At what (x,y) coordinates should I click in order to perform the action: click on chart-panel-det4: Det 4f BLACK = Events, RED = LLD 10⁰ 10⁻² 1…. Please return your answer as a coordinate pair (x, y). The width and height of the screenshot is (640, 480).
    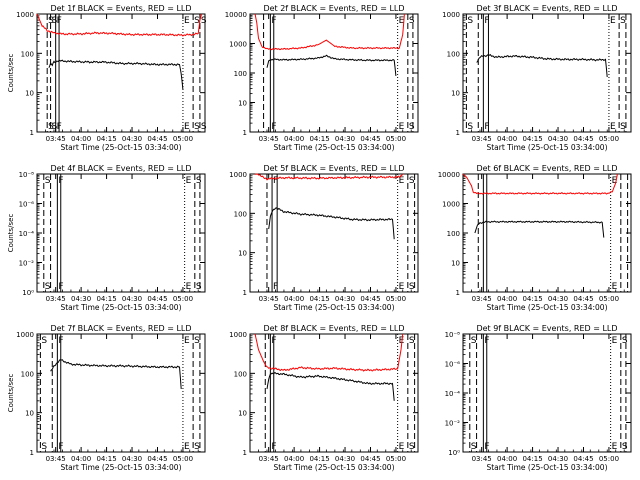
    Looking at the image, I should click on (106, 238).